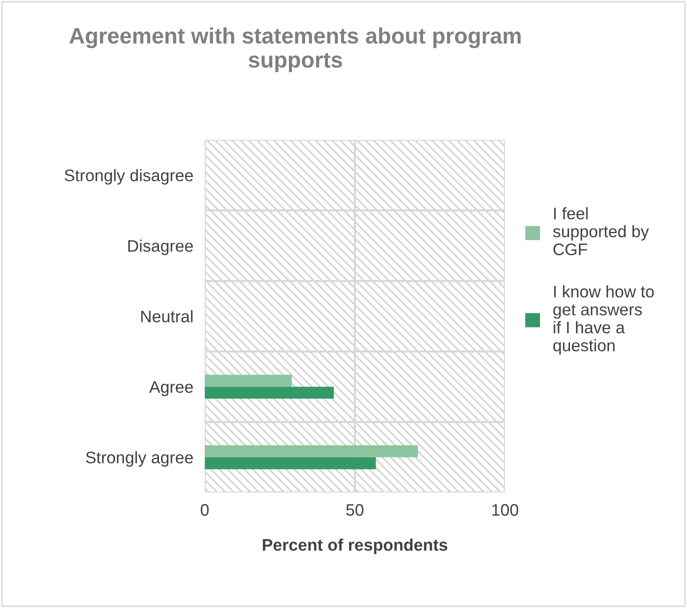 This screenshot has width=687, height=608. What do you see at coordinates (167, 316) in the screenshot?
I see `y-tick-label: Neutral` at bounding box center [167, 316].